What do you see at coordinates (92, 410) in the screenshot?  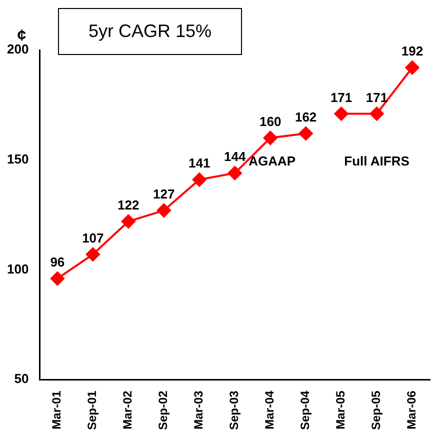 I see `x-tick-label: Sep-01` at bounding box center [92, 410].